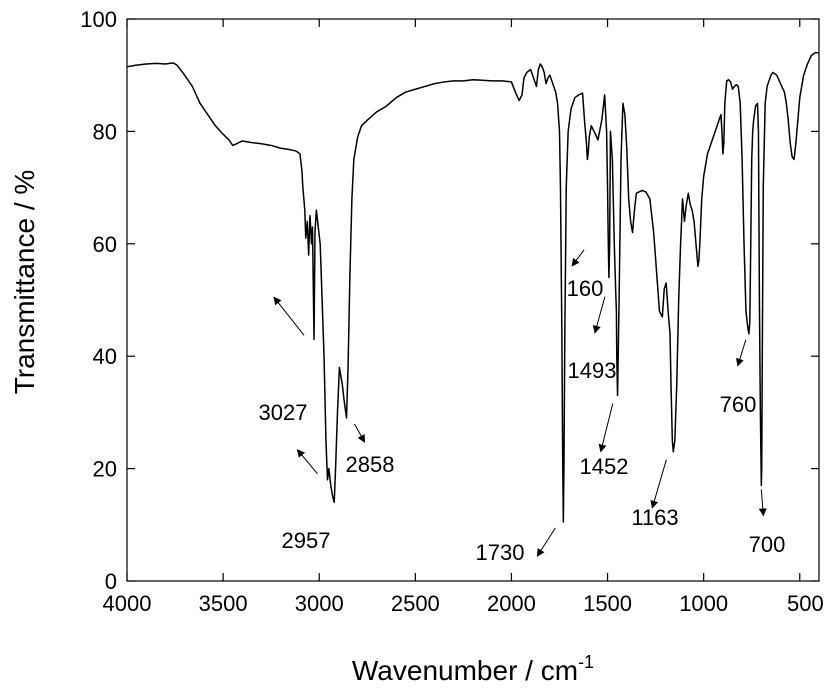  Describe the element at coordinates (500, 552) in the screenshot. I see `peak-label: 1730` at that location.